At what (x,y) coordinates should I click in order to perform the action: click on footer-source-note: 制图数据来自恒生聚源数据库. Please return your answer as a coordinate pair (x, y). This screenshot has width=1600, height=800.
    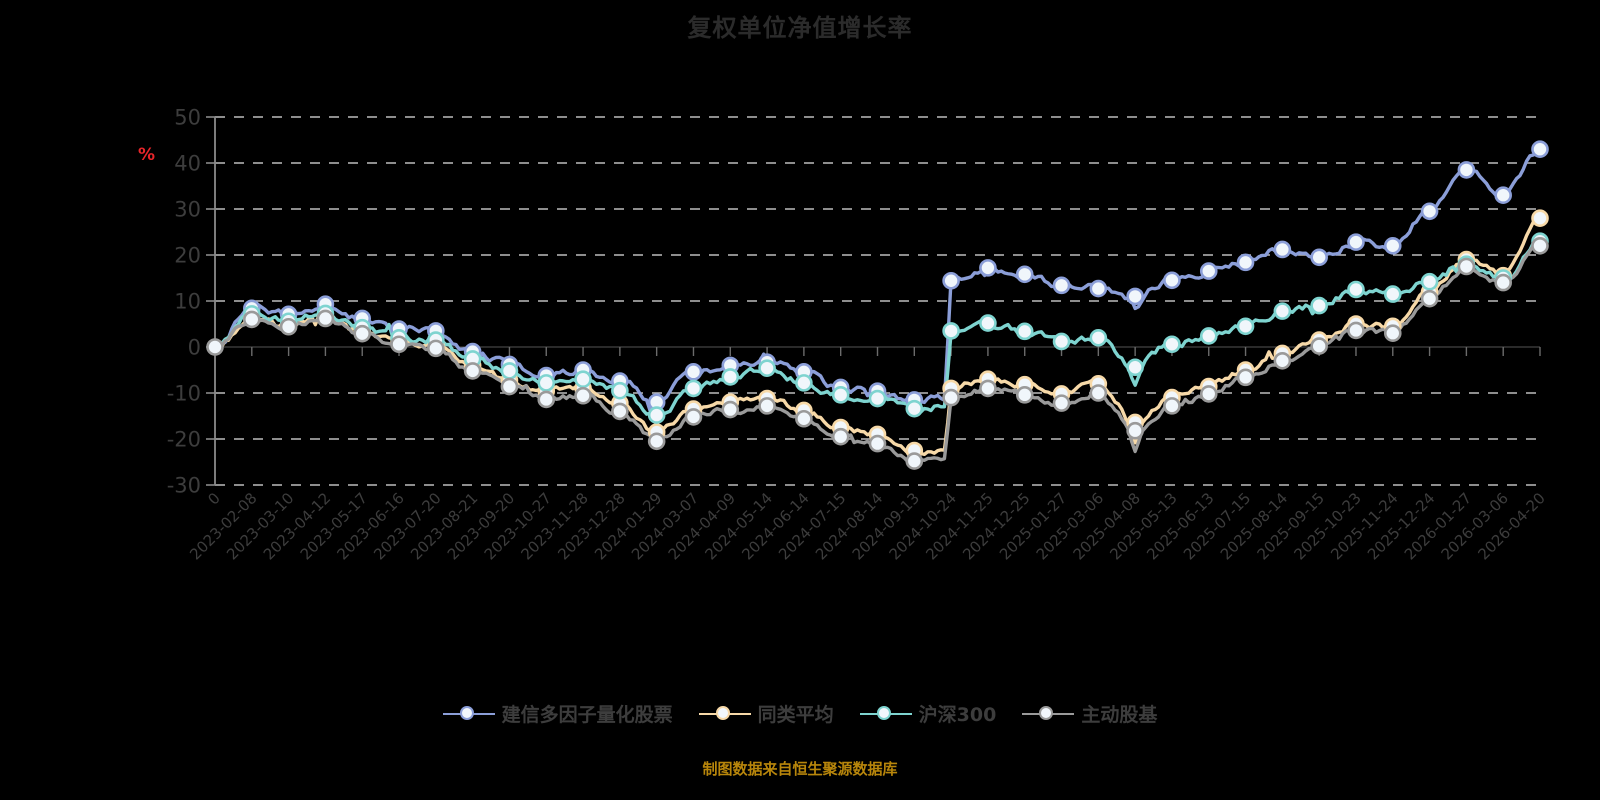
    Looking at the image, I should click on (800, 769).